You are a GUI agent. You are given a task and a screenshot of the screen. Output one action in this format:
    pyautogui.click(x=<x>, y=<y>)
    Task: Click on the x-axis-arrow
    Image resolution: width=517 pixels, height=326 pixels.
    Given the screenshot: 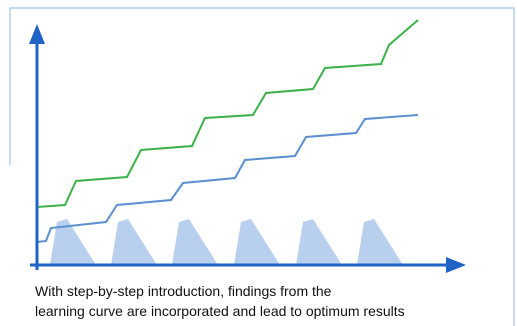 What is the action you would take?
    pyautogui.click(x=456, y=265)
    